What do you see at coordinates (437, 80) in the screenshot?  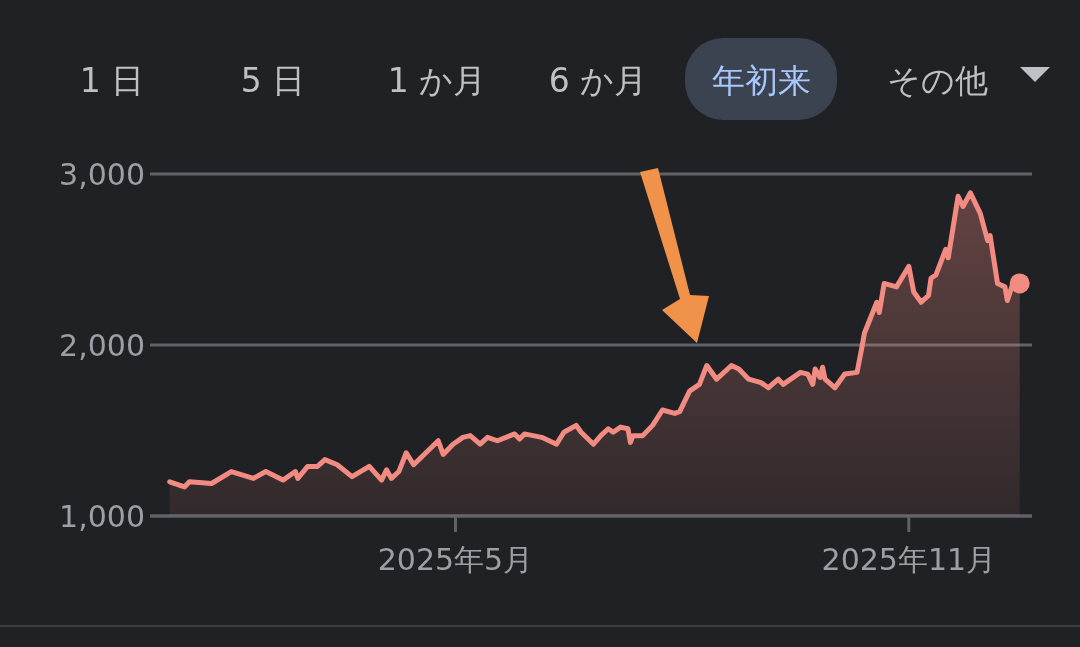 I see `text: 1 か月` at bounding box center [437, 80].